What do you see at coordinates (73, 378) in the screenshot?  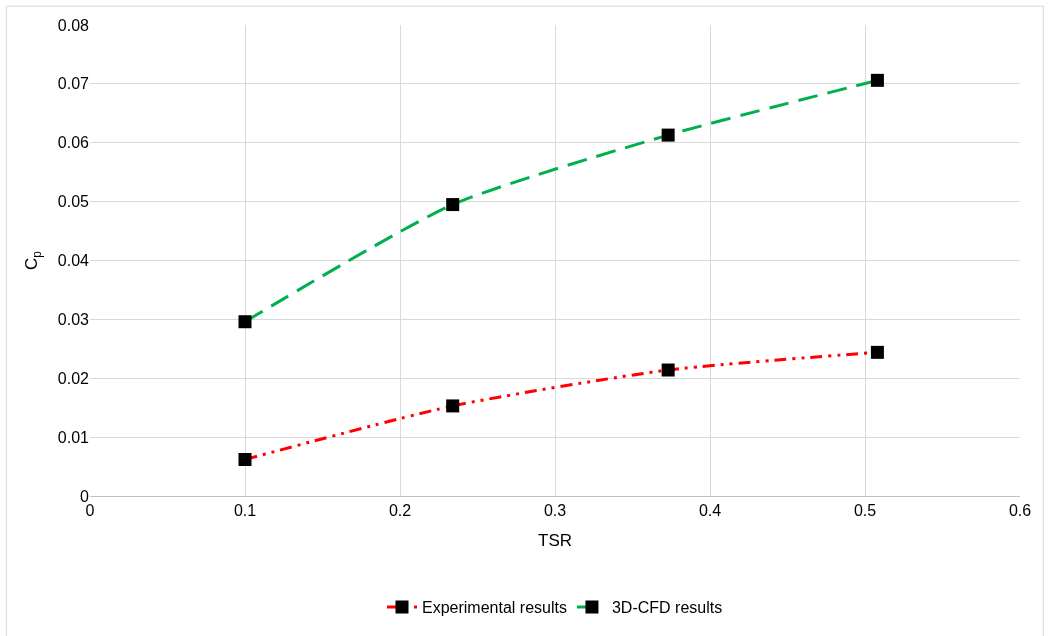 I see `y-tick-label: 0.02` at bounding box center [73, 378].